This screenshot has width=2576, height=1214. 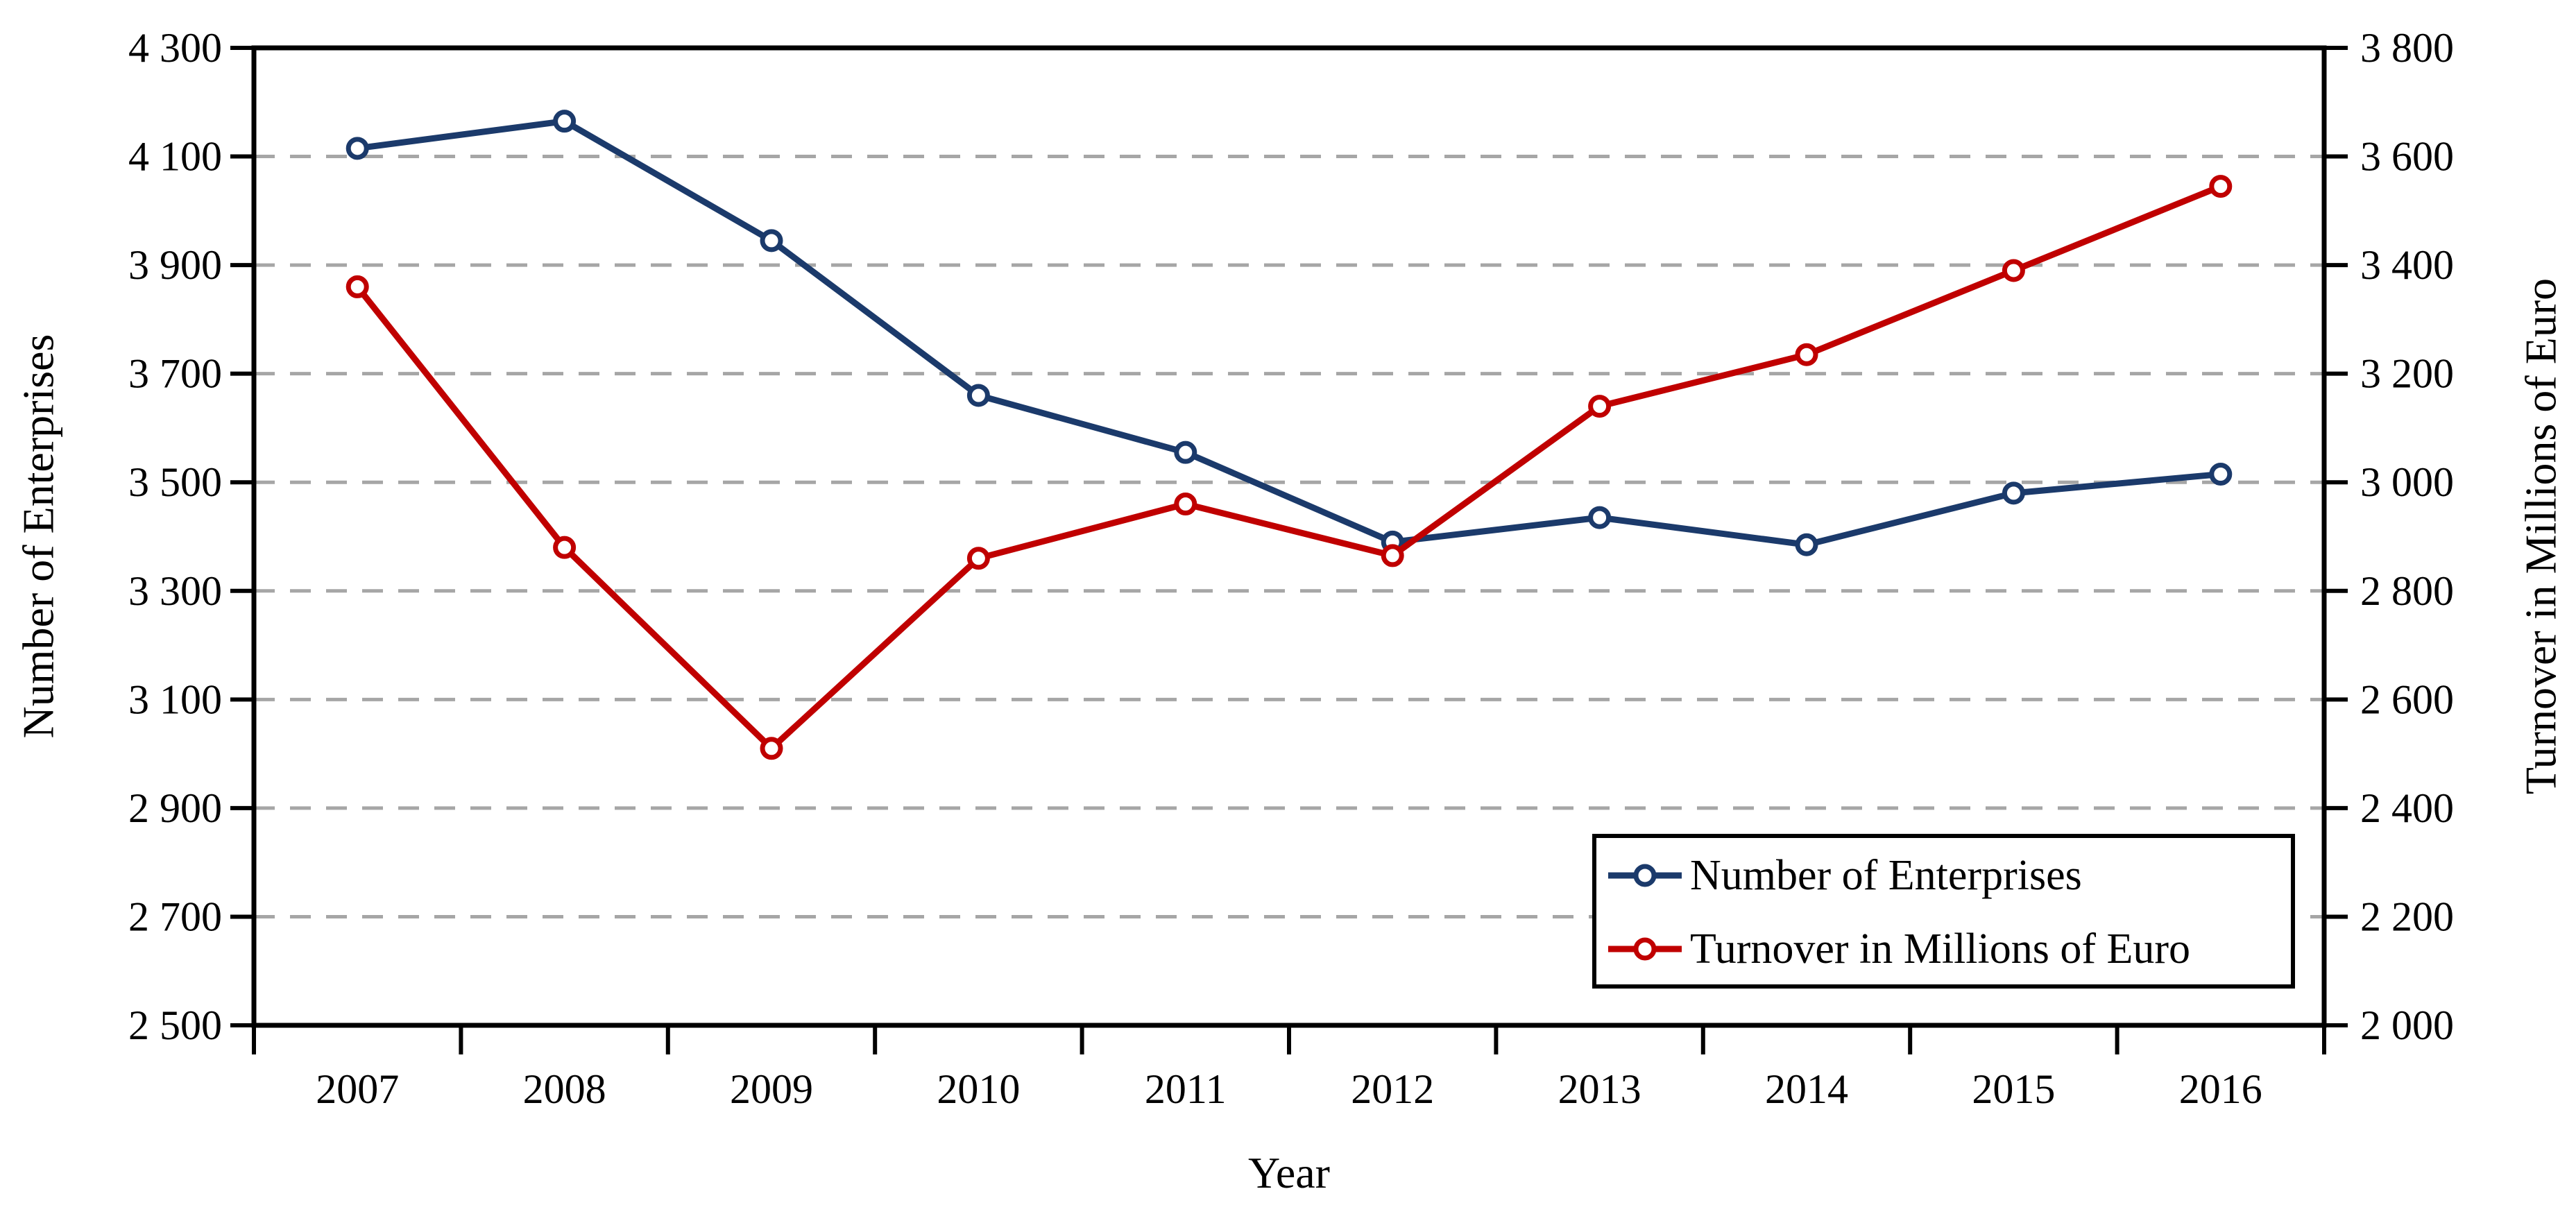 I want to click on right-axis-tick-label: 2 000, so click(x=2407, y=1025).